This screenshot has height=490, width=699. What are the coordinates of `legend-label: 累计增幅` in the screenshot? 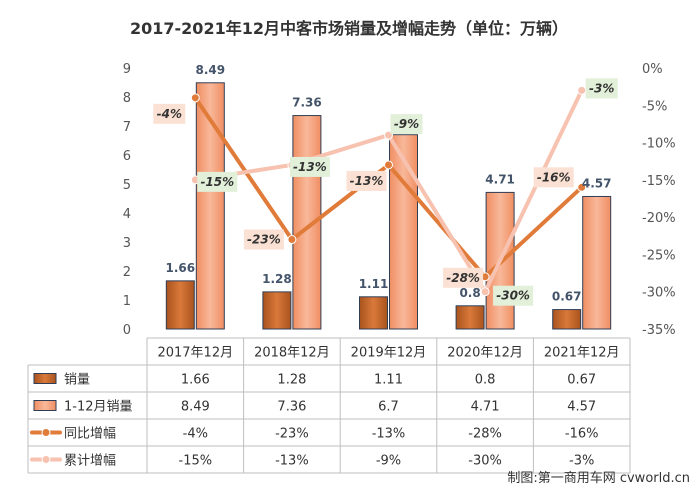 It's located at (90, 461).